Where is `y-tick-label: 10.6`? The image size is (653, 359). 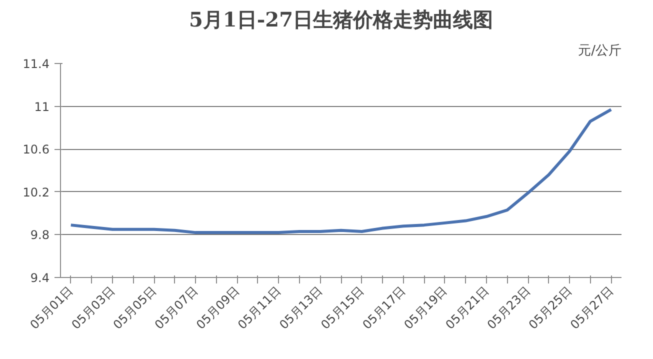
y-tick-label: 10.6 is located at coordinates (36, 149).